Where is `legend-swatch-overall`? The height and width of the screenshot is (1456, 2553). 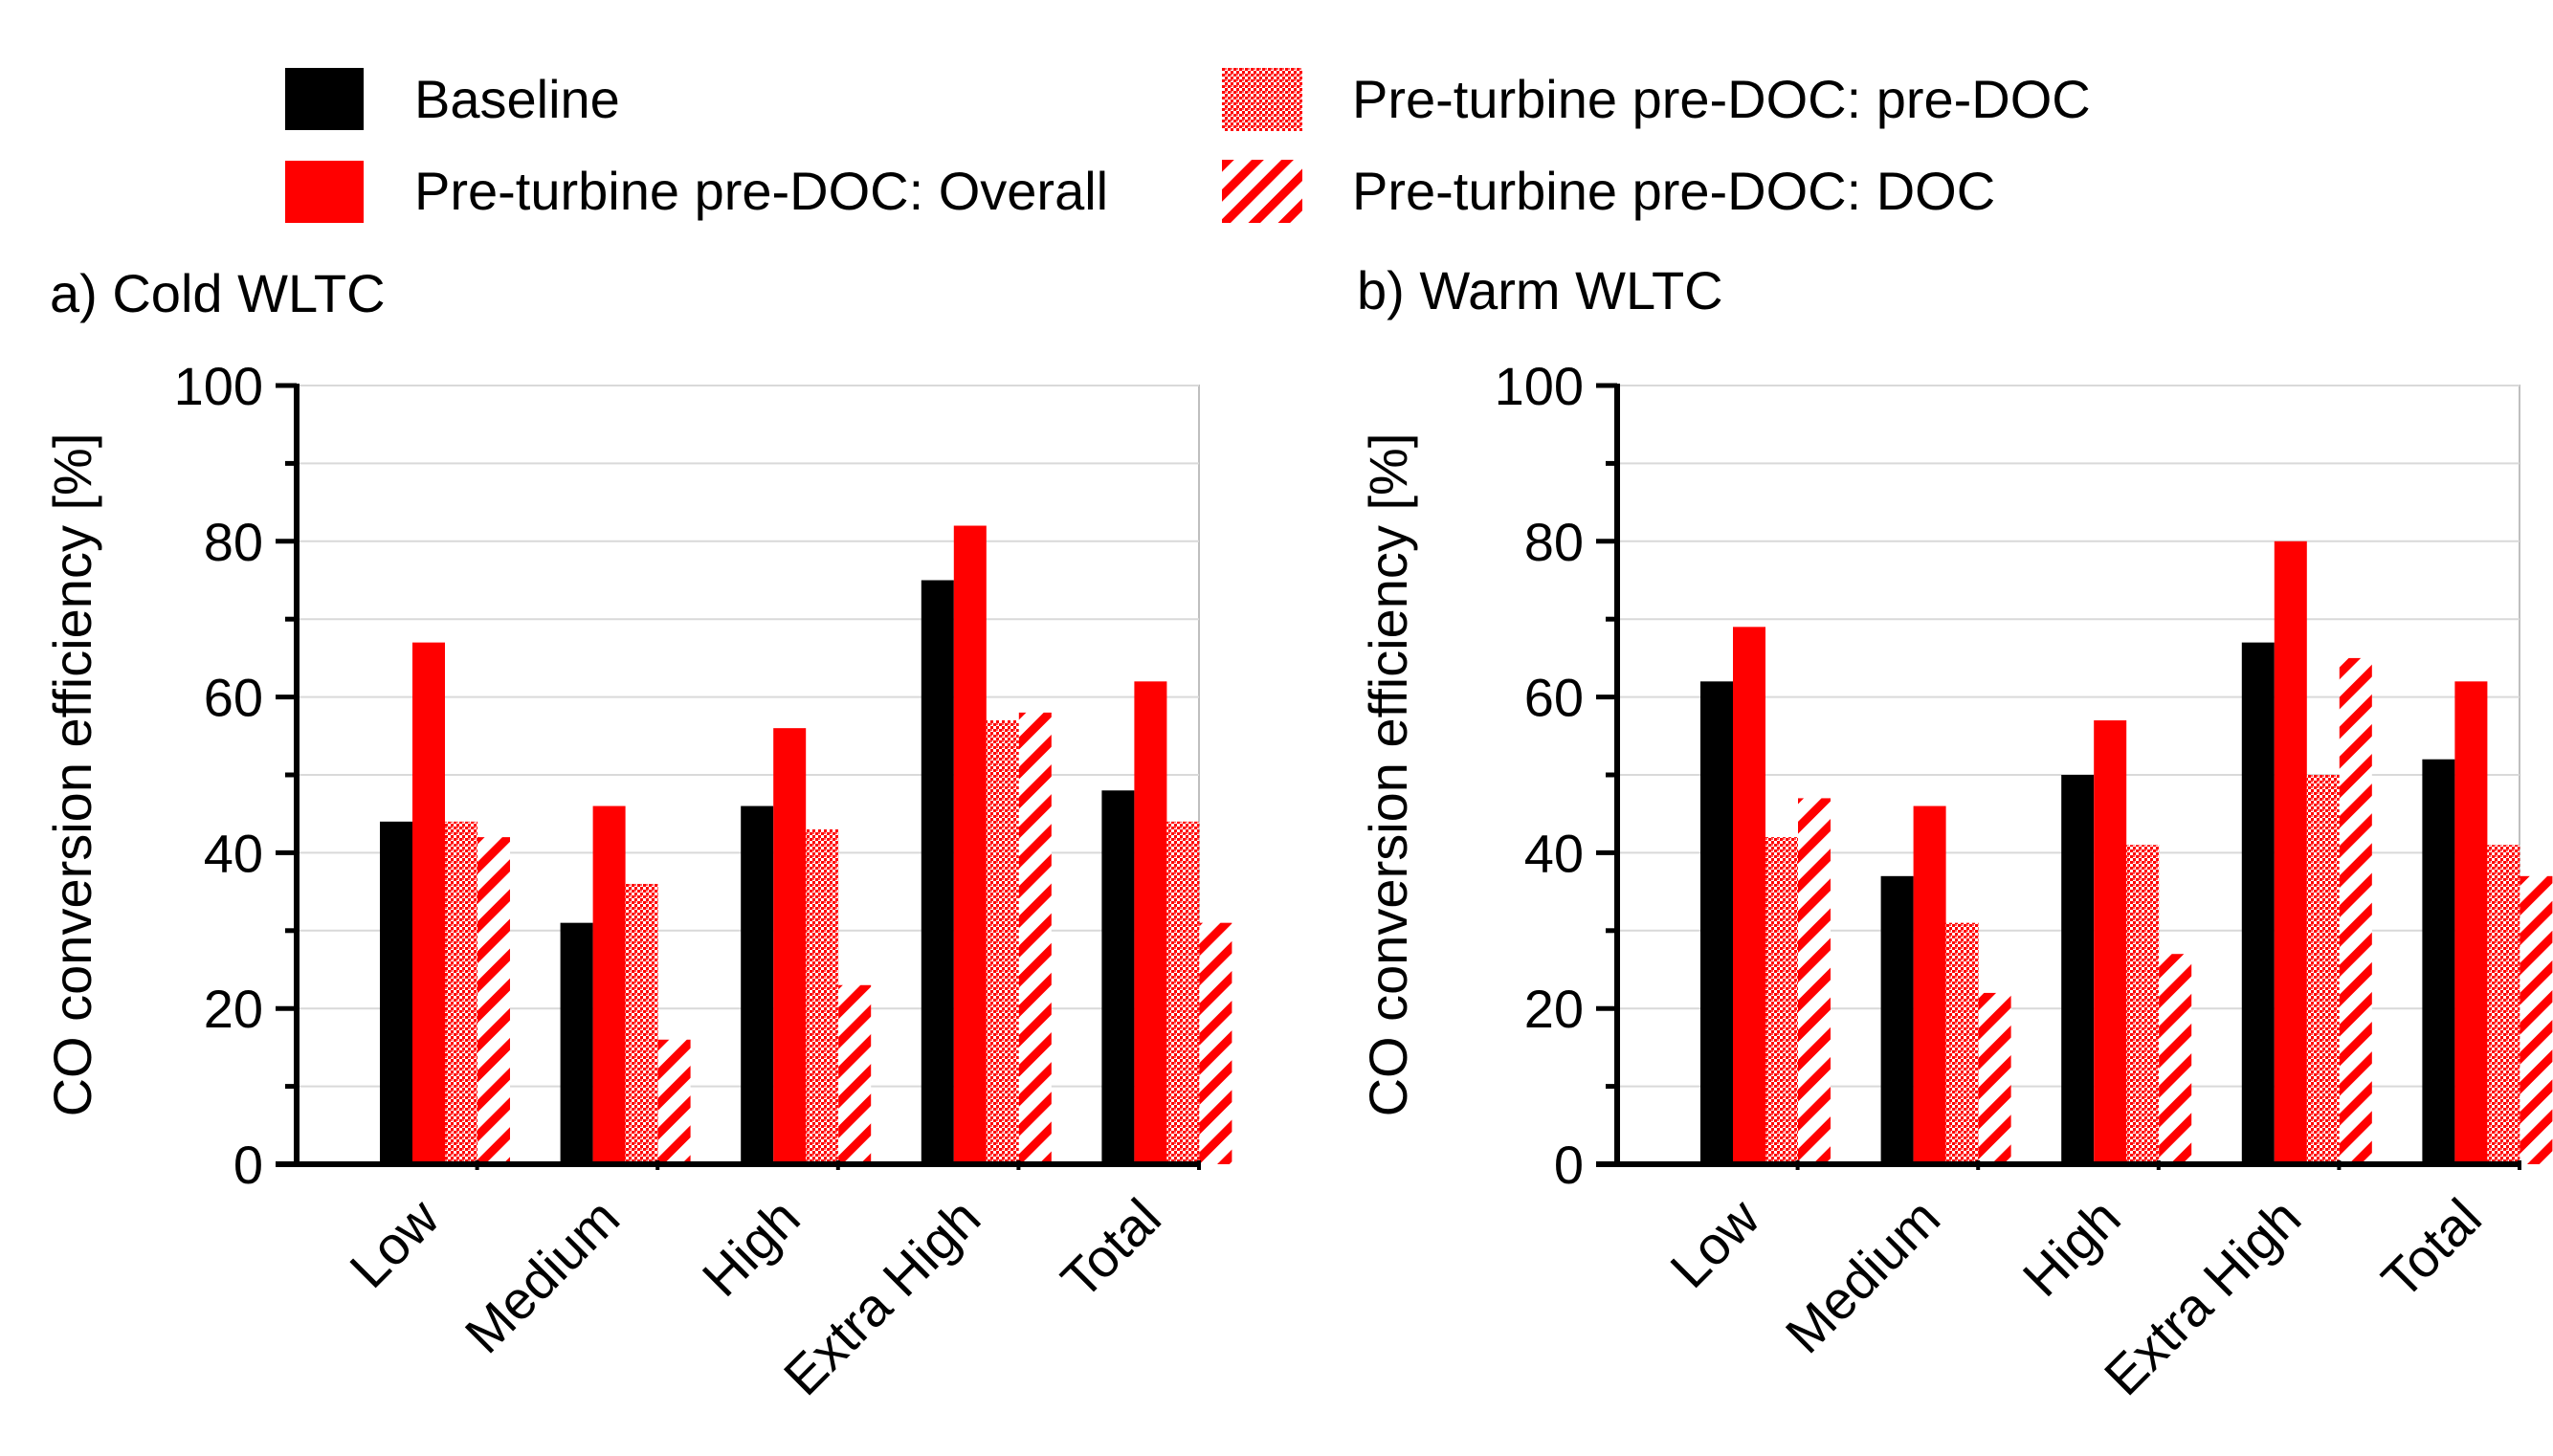 legend-swatch-overall is located at coordinates (324, 192).